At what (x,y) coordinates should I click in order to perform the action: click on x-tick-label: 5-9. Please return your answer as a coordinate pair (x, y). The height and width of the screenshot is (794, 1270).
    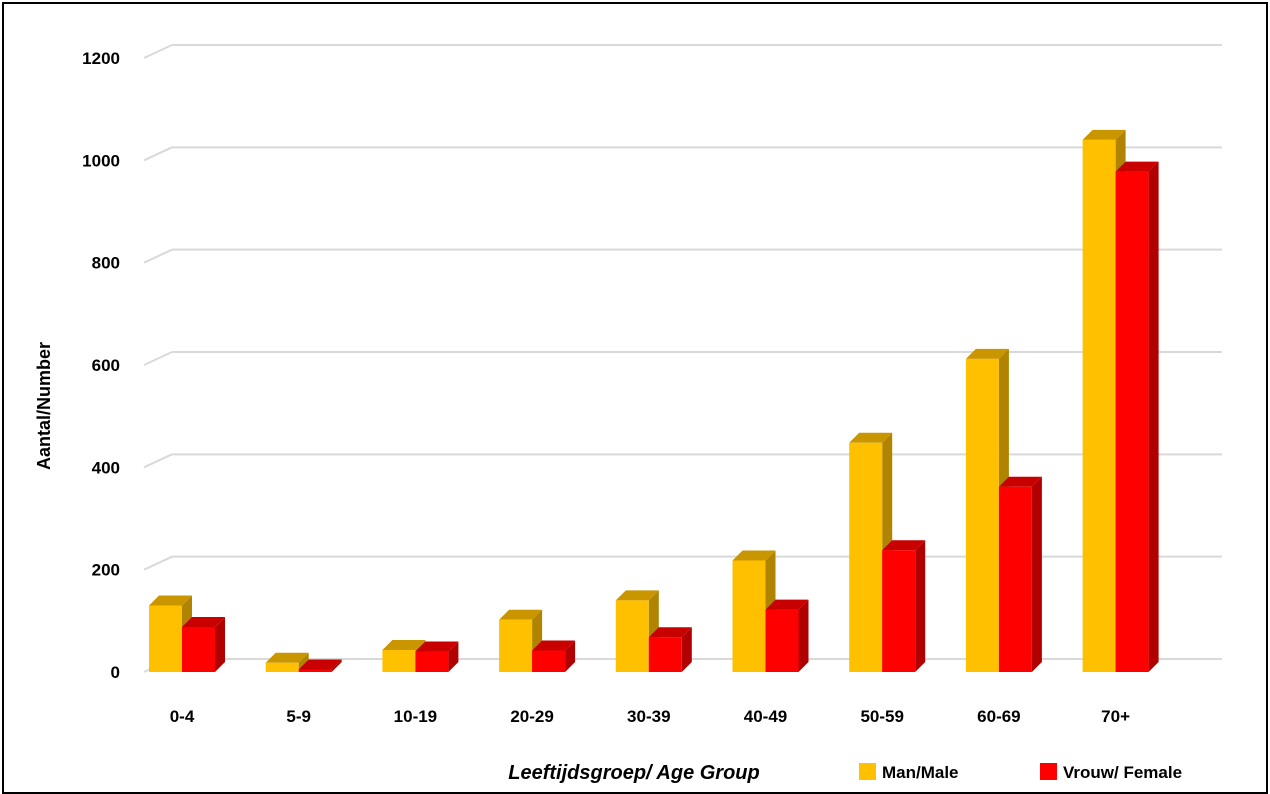
    Looking at the image, I should click on (298, 716).